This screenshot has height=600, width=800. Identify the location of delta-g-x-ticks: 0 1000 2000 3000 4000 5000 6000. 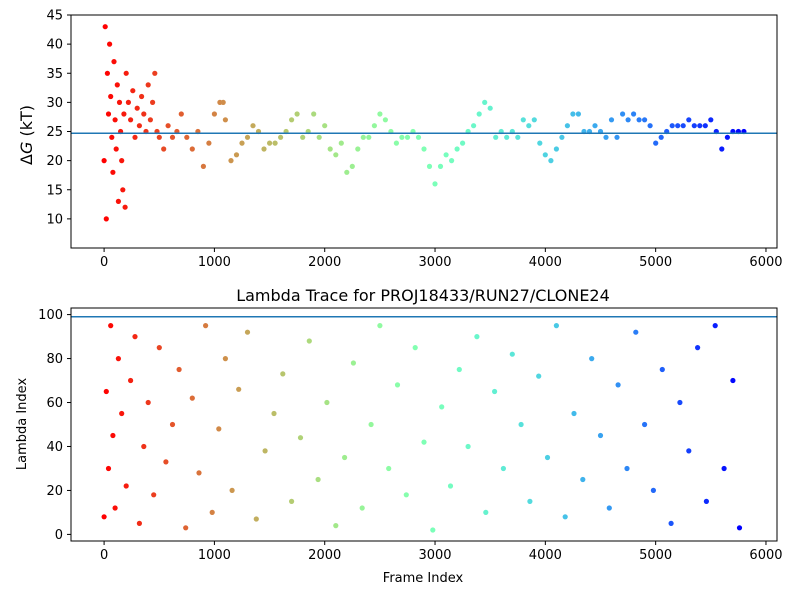
(441, 259).